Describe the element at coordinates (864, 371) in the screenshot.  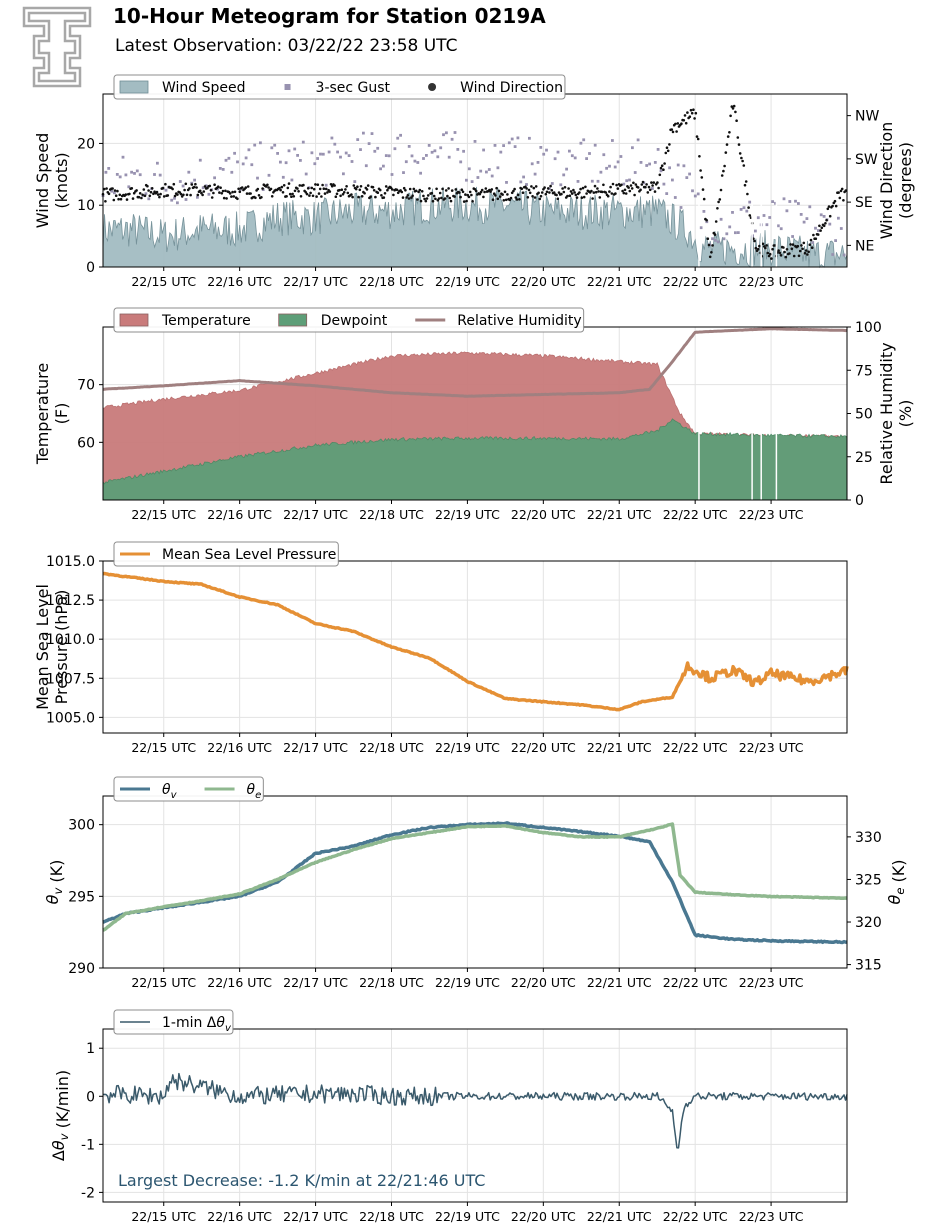
I see `y2-tick-label: 75` at that location.